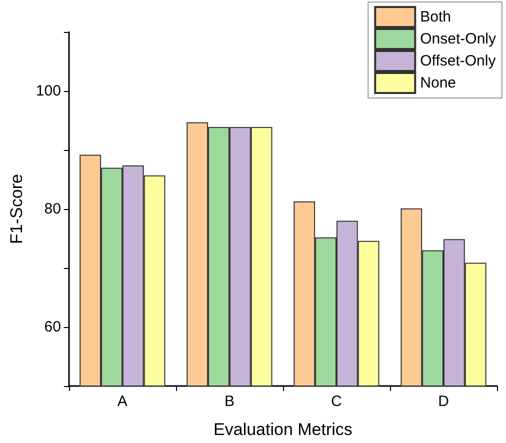  I want to click on legend-label: None, so click(438, 83).